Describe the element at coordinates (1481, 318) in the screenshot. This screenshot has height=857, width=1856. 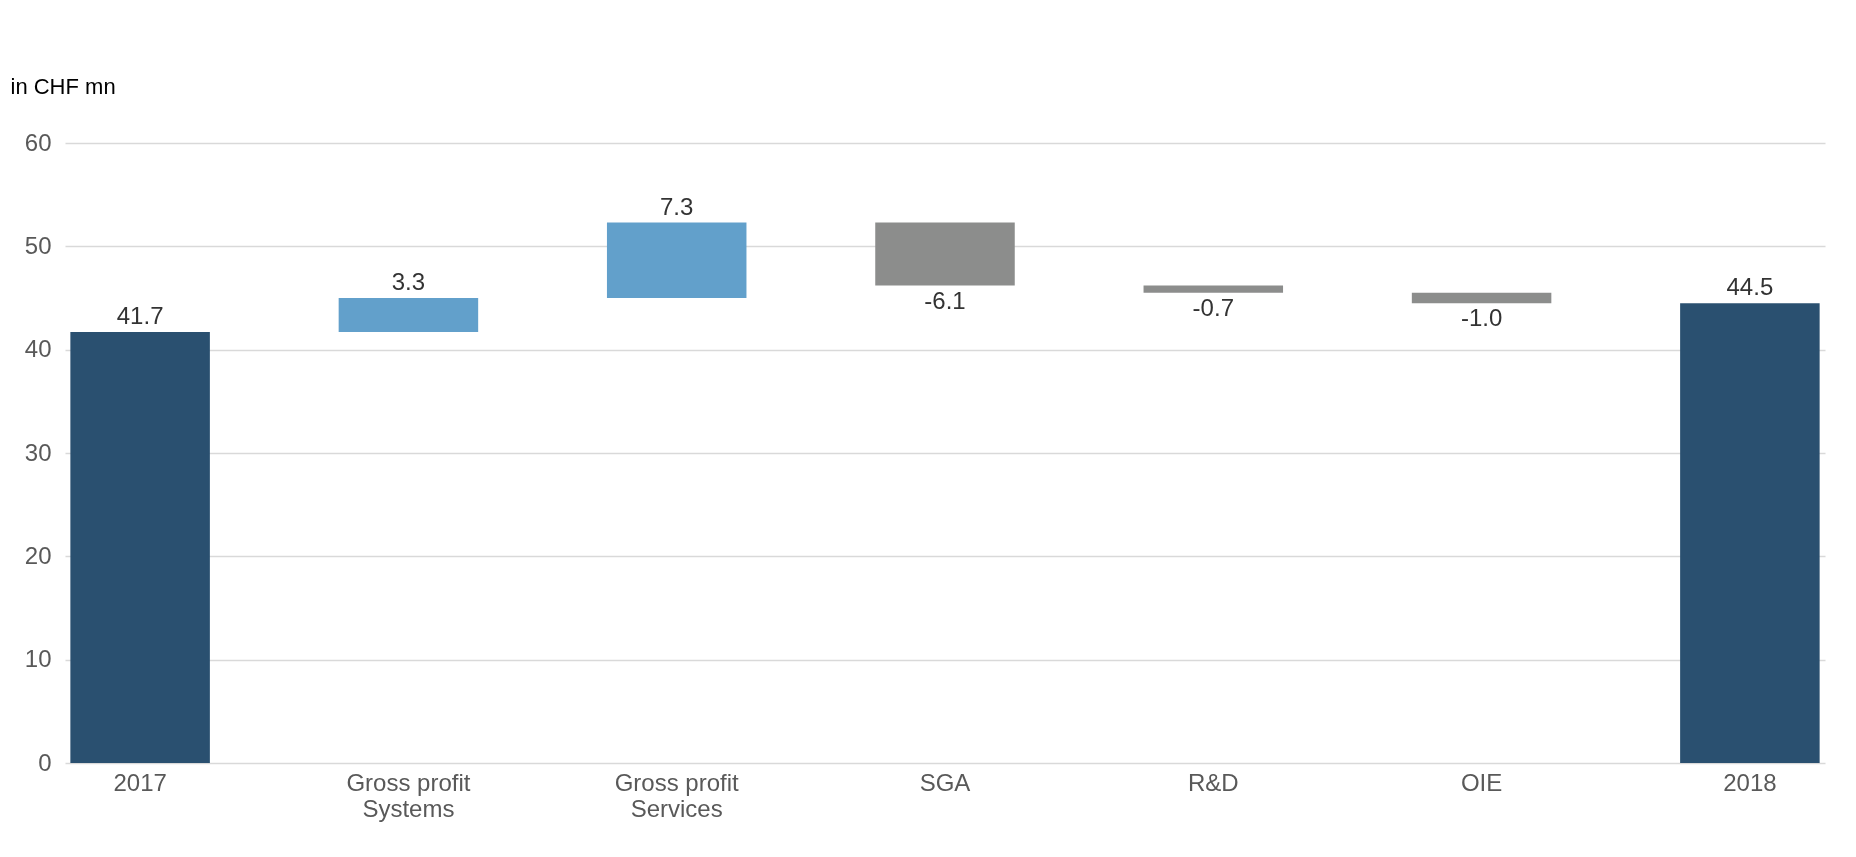
I see `data-label: -1.0` at that location.